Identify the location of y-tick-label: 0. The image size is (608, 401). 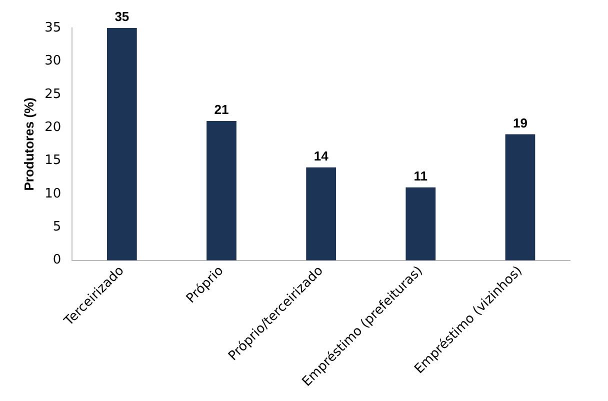
(57, 260).